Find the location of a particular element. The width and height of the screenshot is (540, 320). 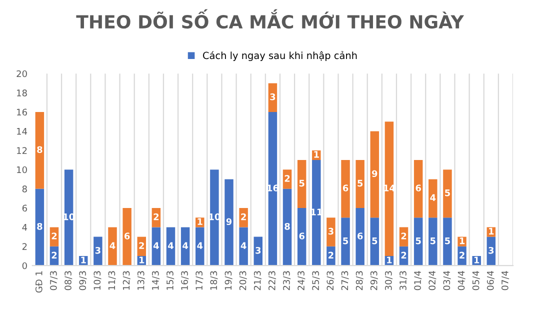

x-tick-label: 10/3 is located at coordinates (98, 280).